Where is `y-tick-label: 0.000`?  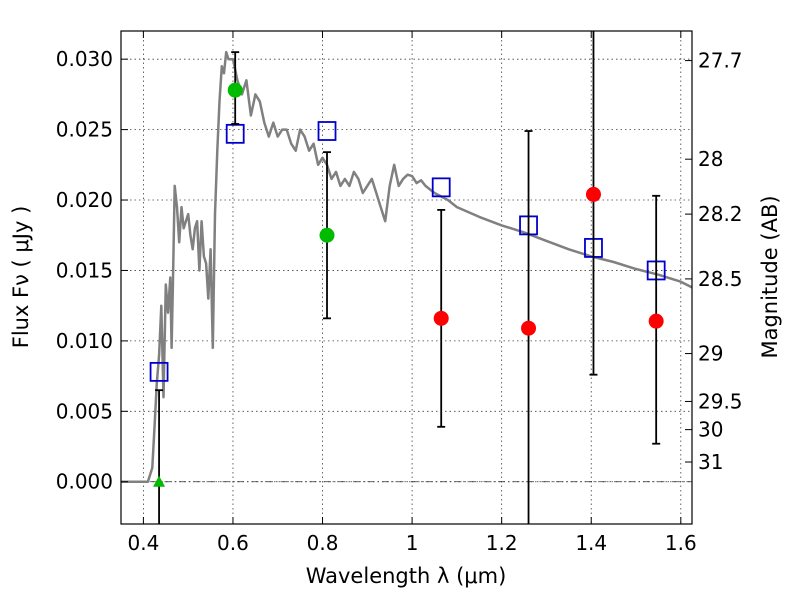 y-tick-label: 0.000 is located at coordinates (84, 482).